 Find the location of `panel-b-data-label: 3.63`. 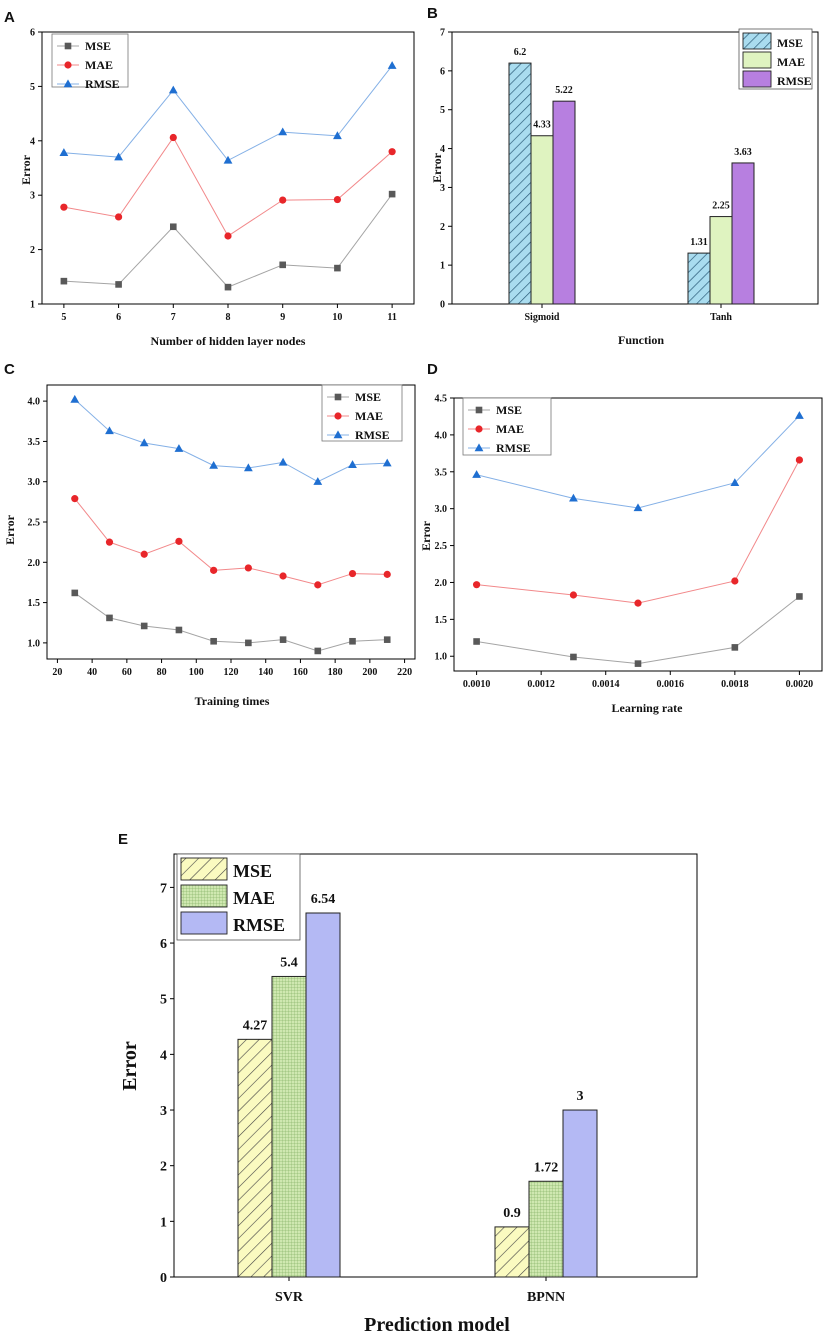

panel-b-data-label: 3.63 is located at coordinates (743, 152).